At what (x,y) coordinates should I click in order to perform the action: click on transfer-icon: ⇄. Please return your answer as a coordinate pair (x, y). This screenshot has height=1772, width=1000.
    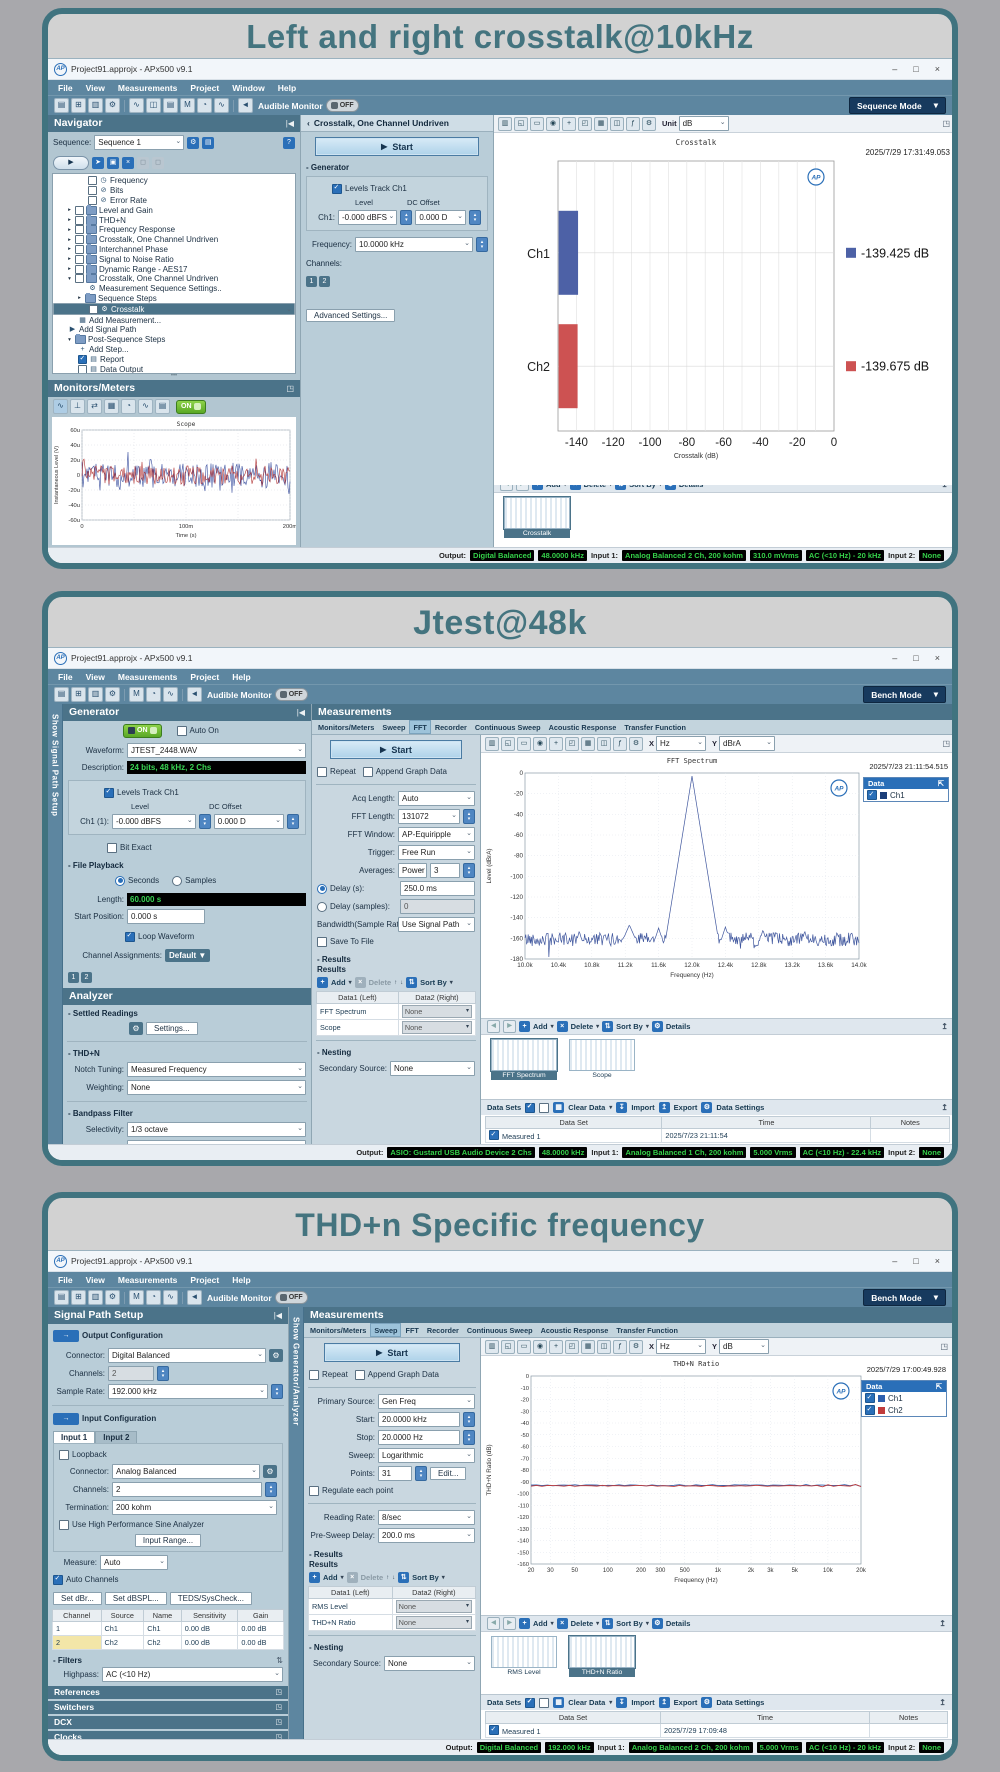
    Looking at the image, I should click on (94, 406).